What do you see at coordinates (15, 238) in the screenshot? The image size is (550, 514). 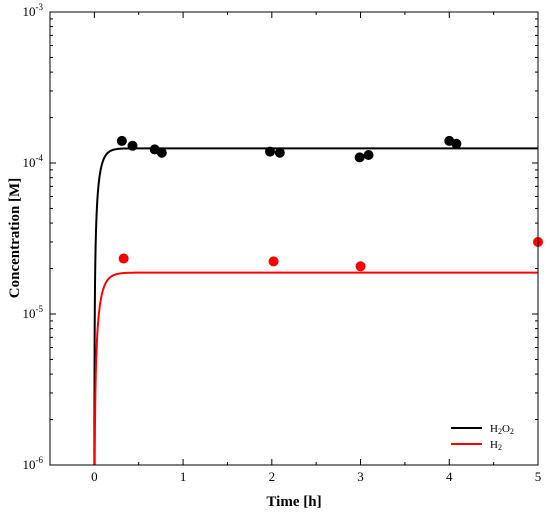 I see `y-axis-title: Concentration [M]` at bounding box center [15, 238].